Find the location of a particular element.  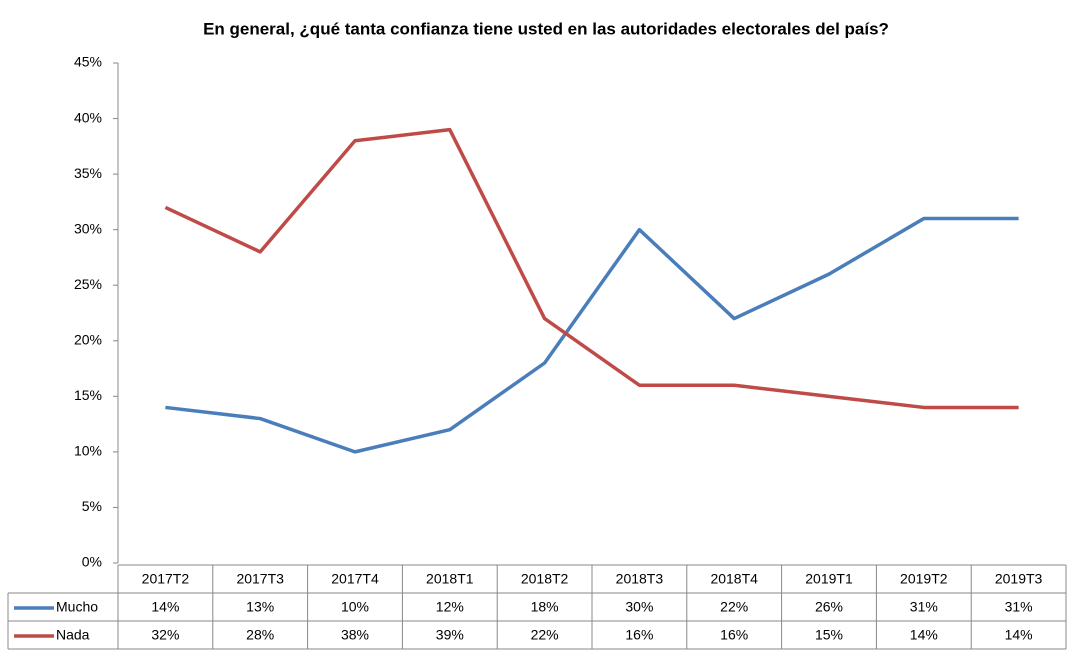

table-value: 32% is located at coordinates (165, 635).